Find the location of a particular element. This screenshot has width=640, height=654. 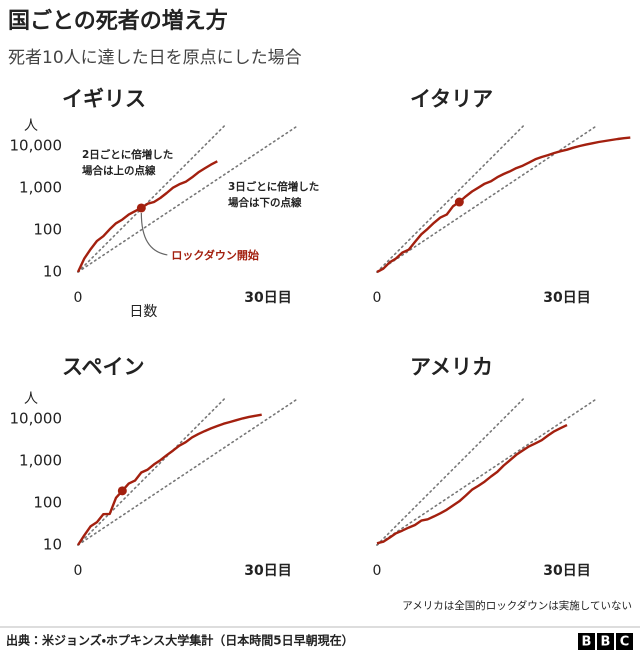

reference-label: 場合は下の点線 is located at coordinates (265, 202).